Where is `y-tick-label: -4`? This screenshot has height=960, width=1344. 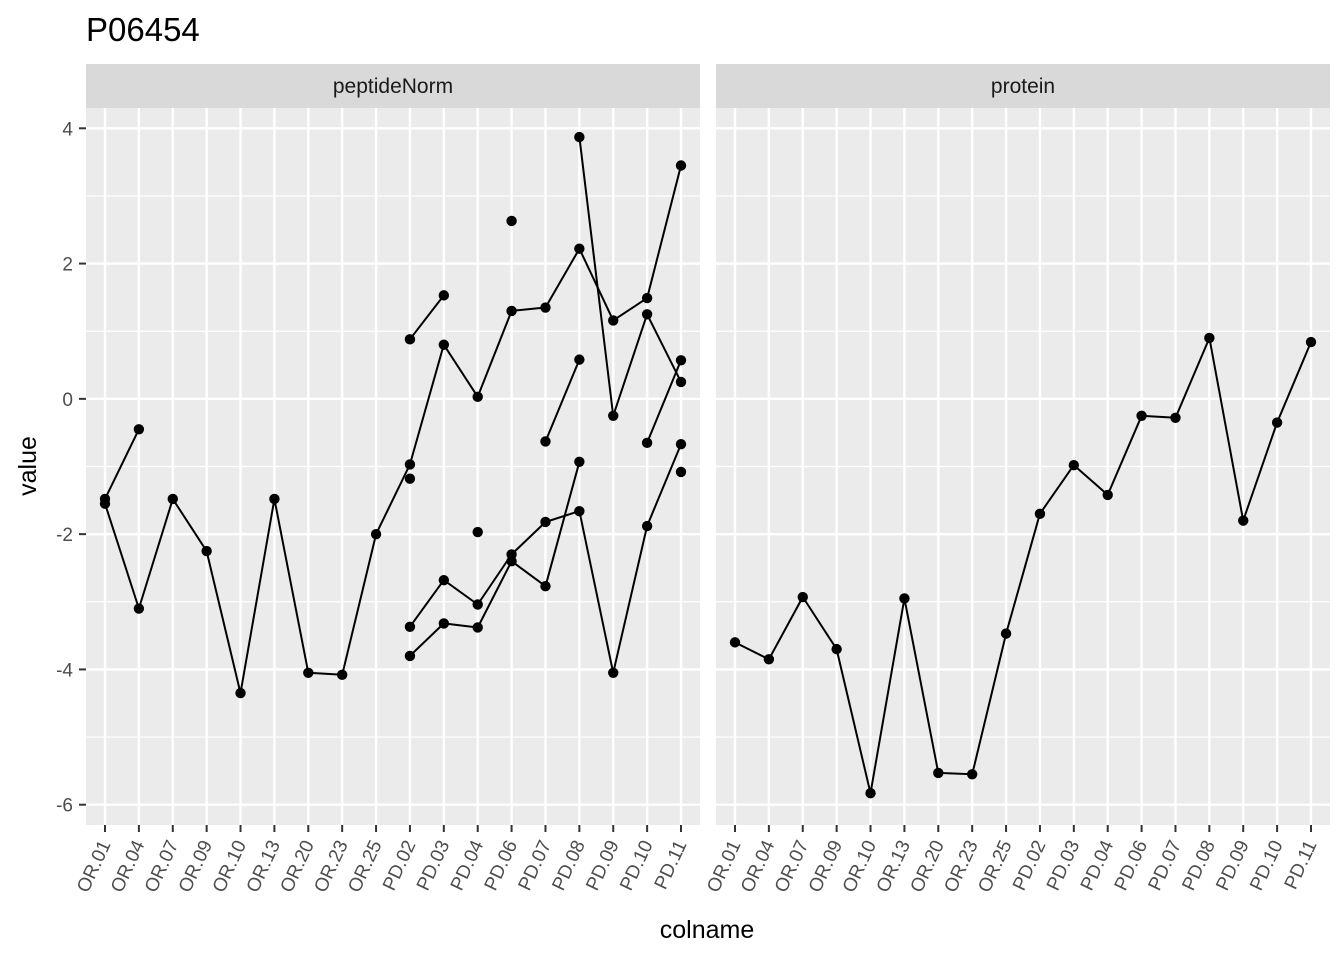
y-tick-label: -4 is located at coordinates (64, 670).